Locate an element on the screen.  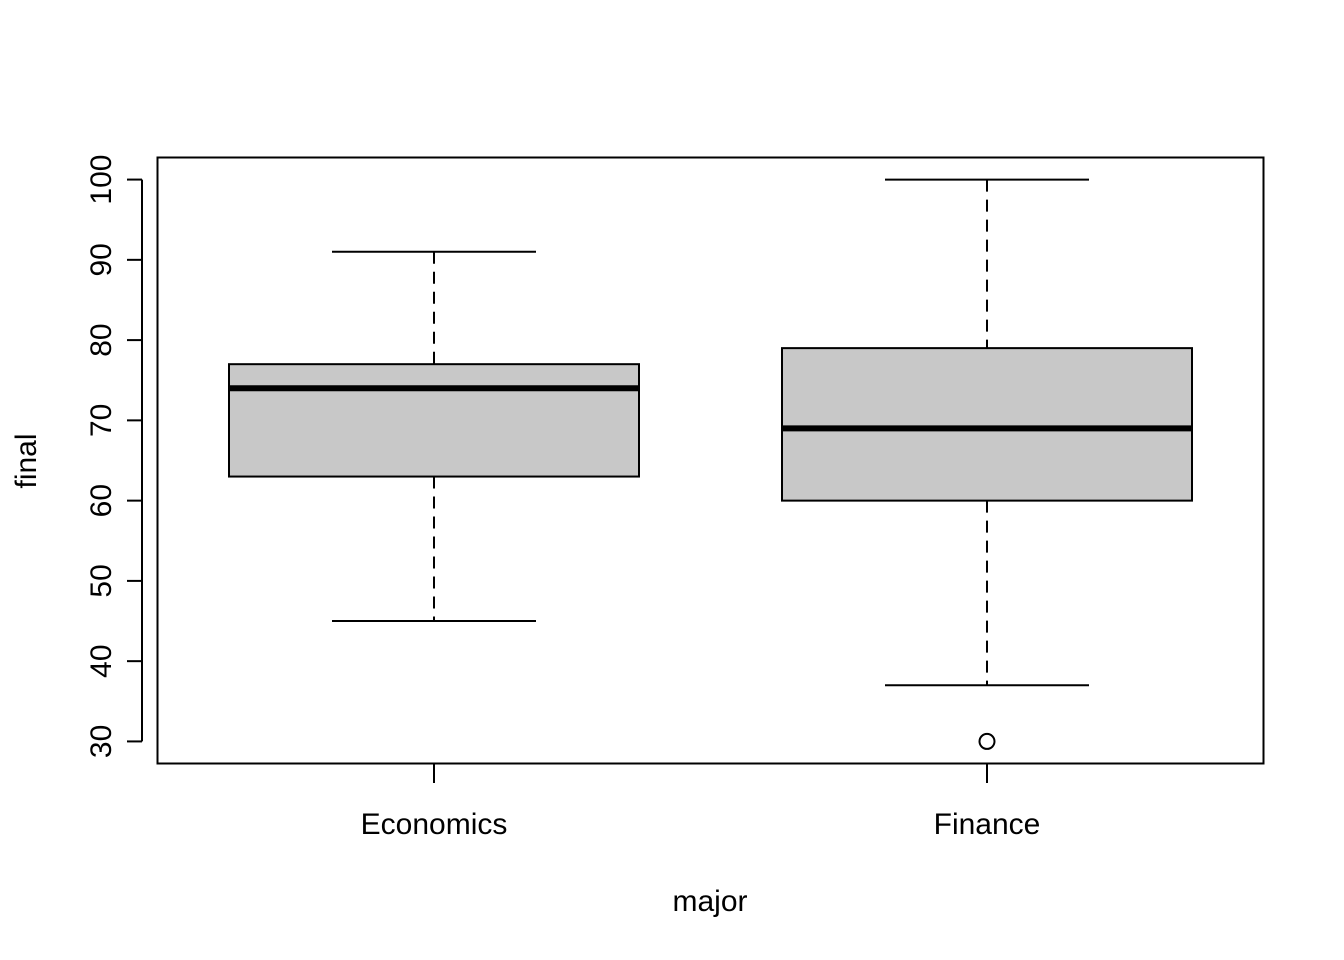
x-axis-title: major is located at coordinates (709, 901).